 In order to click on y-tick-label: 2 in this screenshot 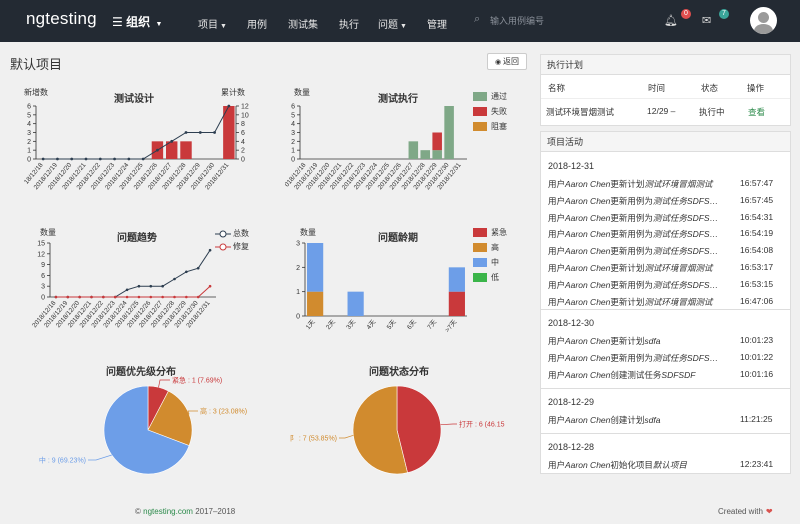, I will do `click(29, 142)`.